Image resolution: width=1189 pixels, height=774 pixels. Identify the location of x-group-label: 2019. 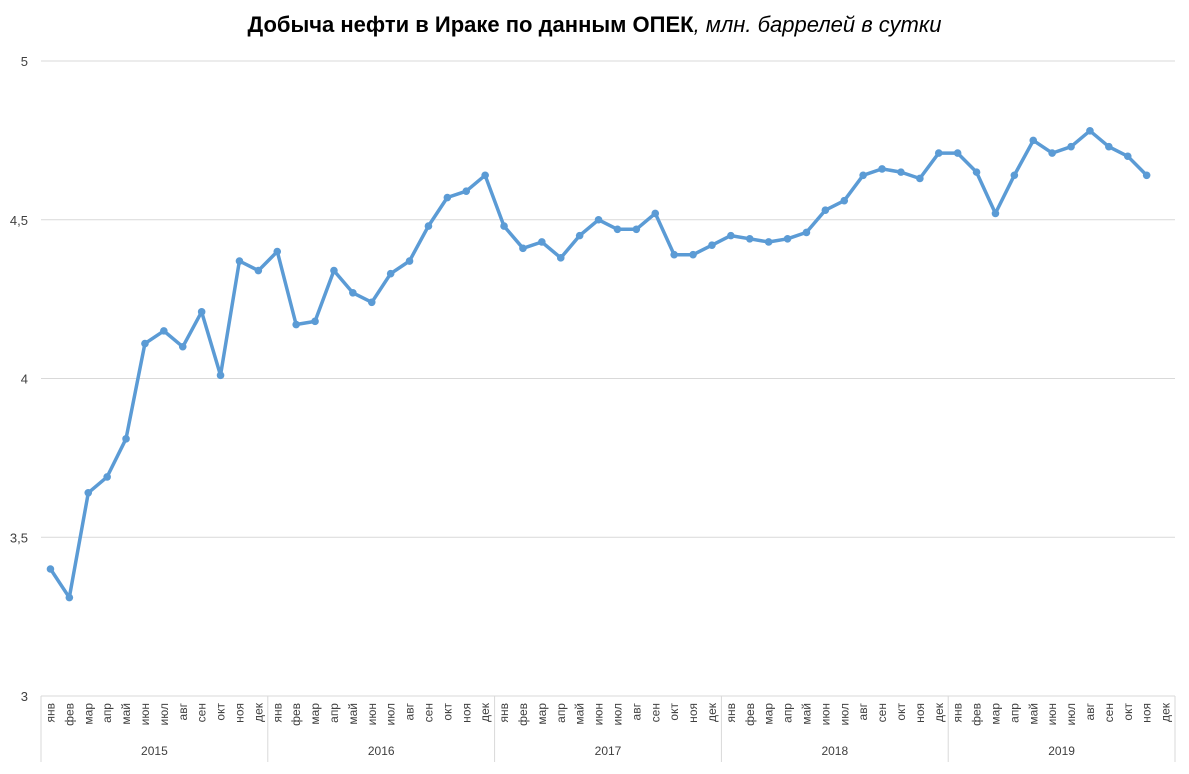
(1061, 751).